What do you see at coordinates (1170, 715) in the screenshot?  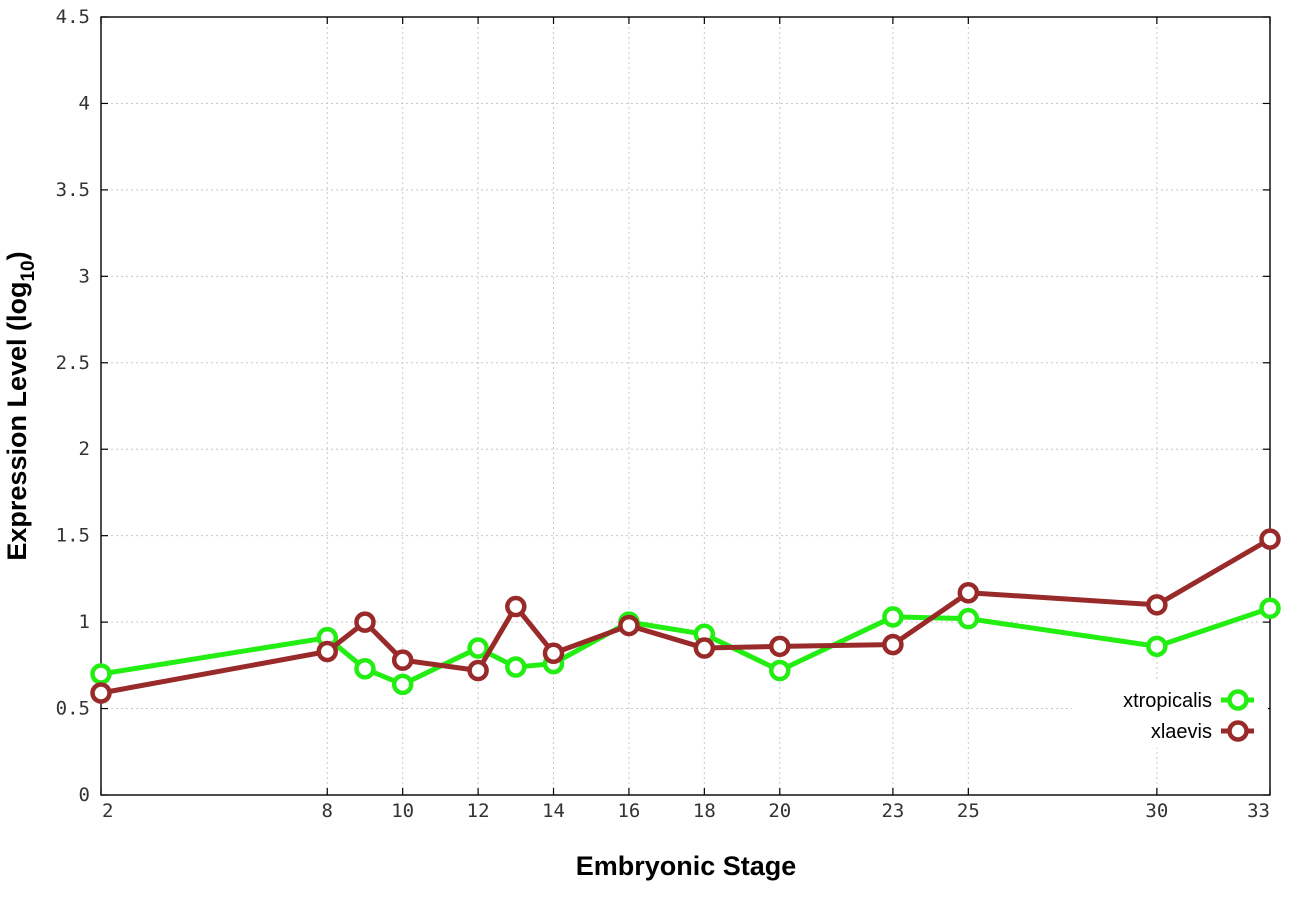 I see `legend: xtropicalis xlaevis` at bounding box center [1170, 715].